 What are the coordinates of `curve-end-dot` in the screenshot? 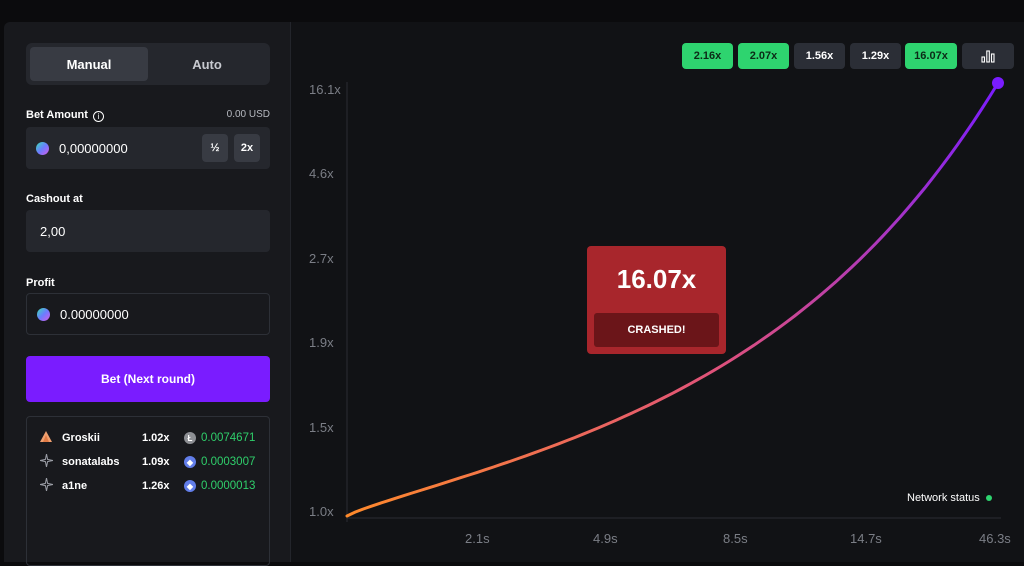 It's located at (998, 83).